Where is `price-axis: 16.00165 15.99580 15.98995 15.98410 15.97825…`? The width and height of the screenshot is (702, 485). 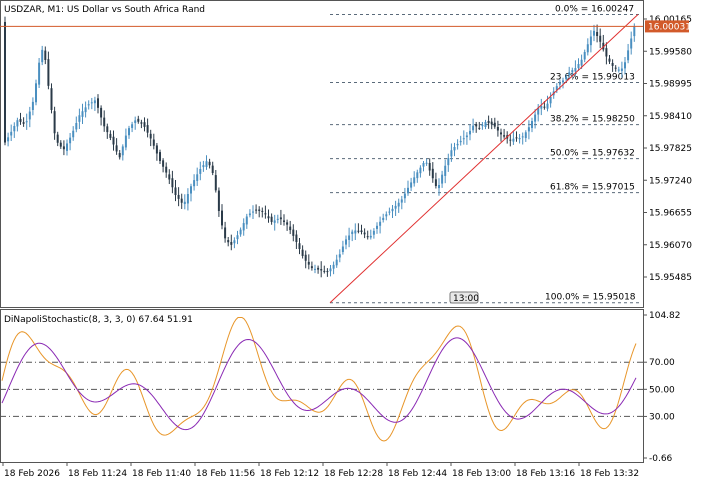 price-axis: 16.00165 15.99580 15.98995 15.98410 15.97825… is located at coordinates (667, 149).